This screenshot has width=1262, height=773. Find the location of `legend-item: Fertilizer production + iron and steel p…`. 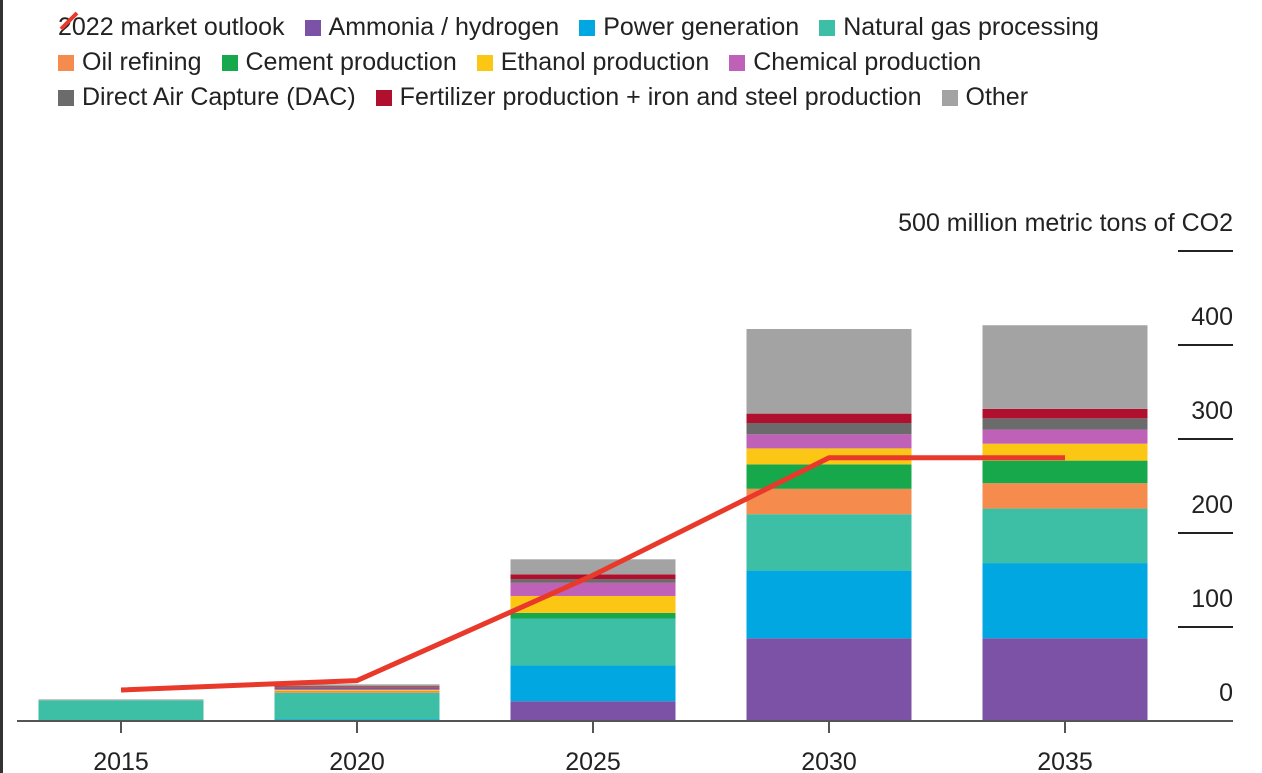

legend-item: Fertilizer production + iron and steel p… is located at coordinates (648, 97).